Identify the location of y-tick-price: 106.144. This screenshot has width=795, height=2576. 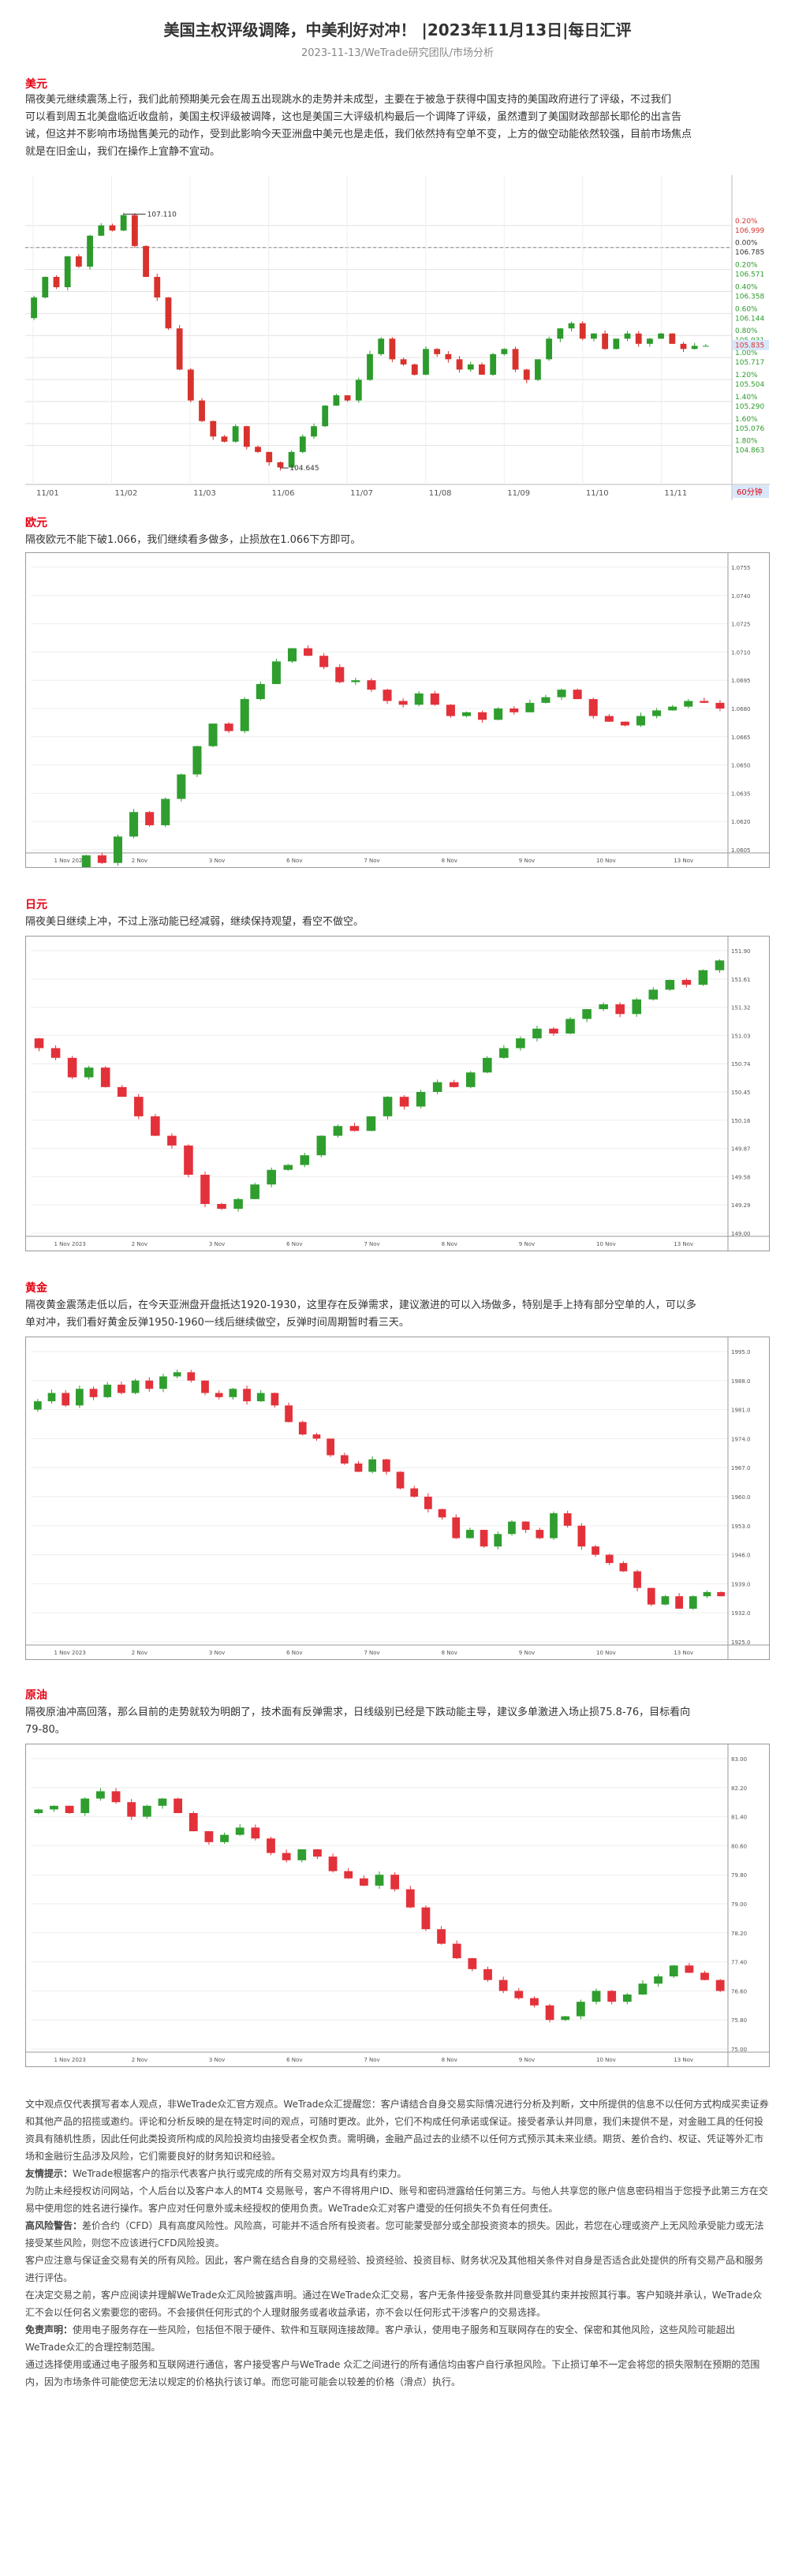
(749, 319).